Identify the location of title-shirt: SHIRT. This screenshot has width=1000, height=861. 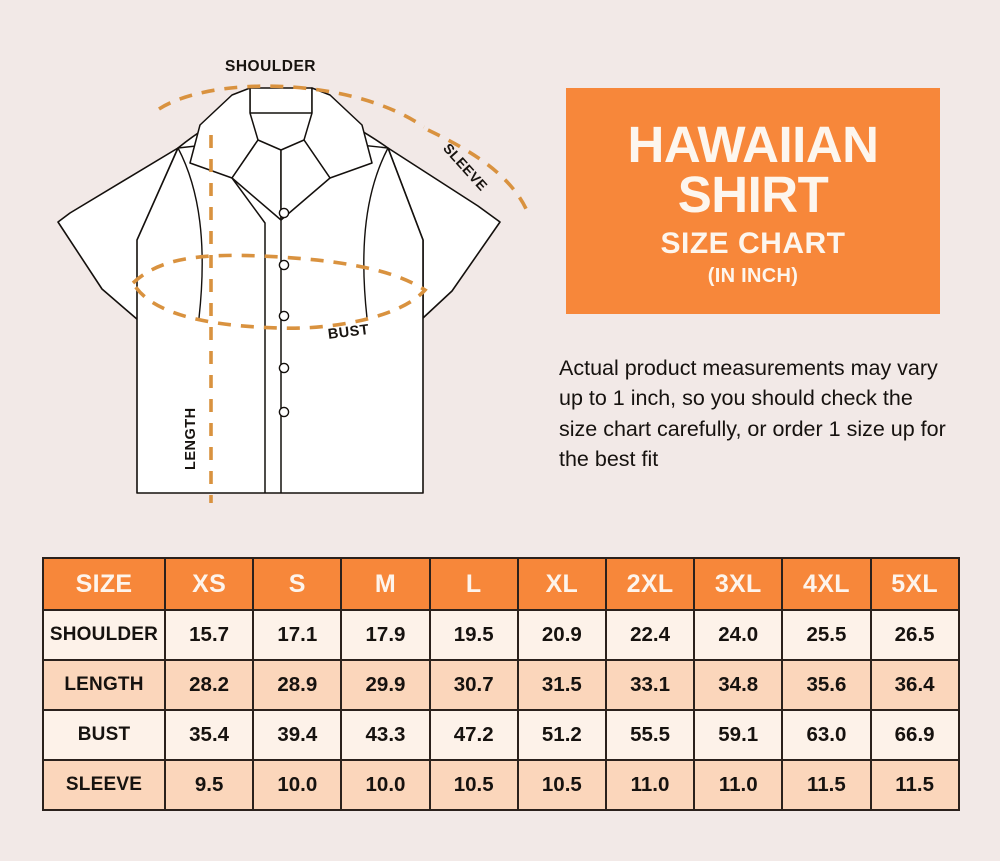
(753, 195).